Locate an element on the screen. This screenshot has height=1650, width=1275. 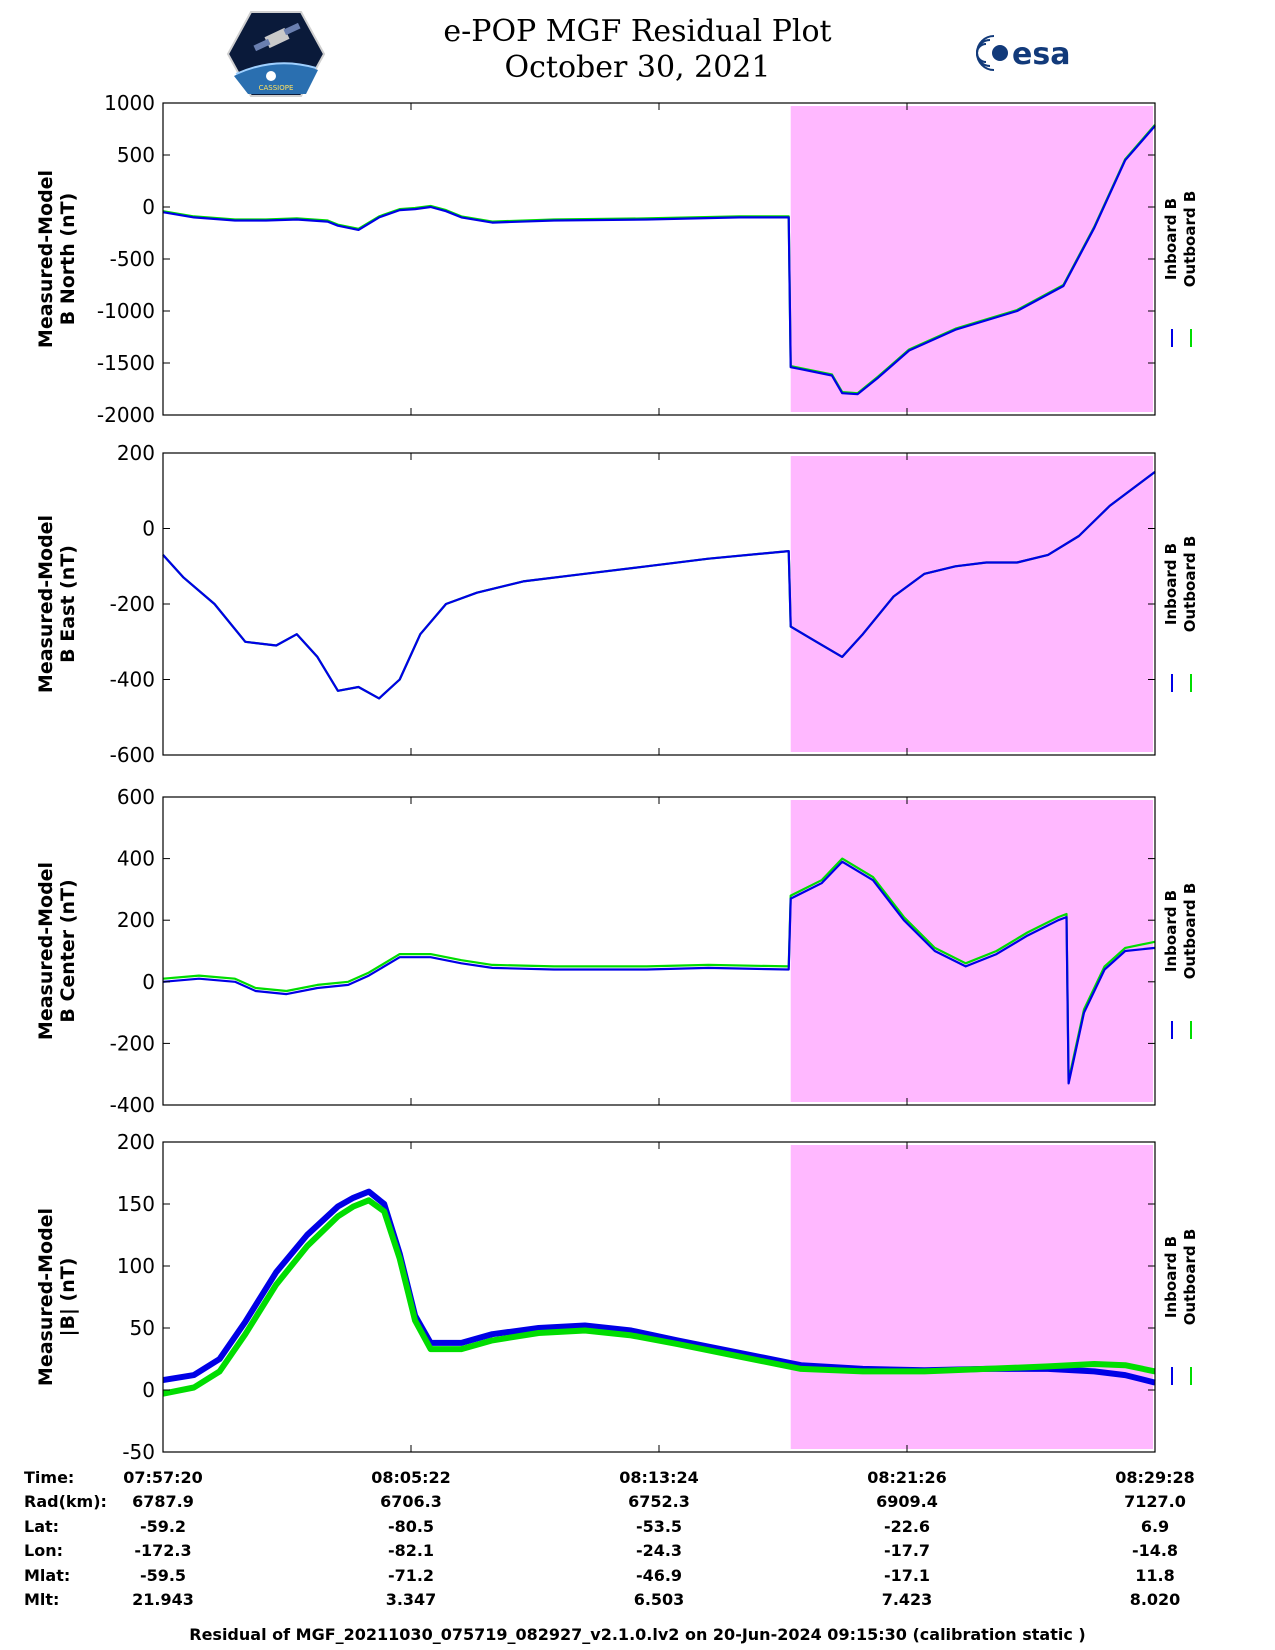
ephemeris-row: Lon: -172.3 -82.1 -24.3 -17.7 -14.8 is located at coordinates (637, 1553).